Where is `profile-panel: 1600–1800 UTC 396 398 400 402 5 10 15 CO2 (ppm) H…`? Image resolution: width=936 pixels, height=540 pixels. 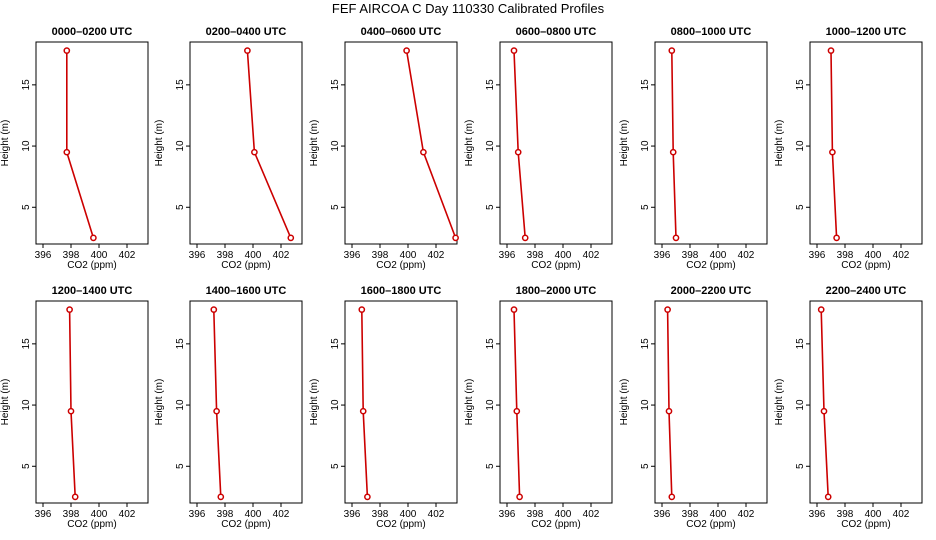 profile-panel: 1600–1800 UTC 396 398 400 402 5 10 15 CO2 (ppm) H… is located at coordinates (383, 407).